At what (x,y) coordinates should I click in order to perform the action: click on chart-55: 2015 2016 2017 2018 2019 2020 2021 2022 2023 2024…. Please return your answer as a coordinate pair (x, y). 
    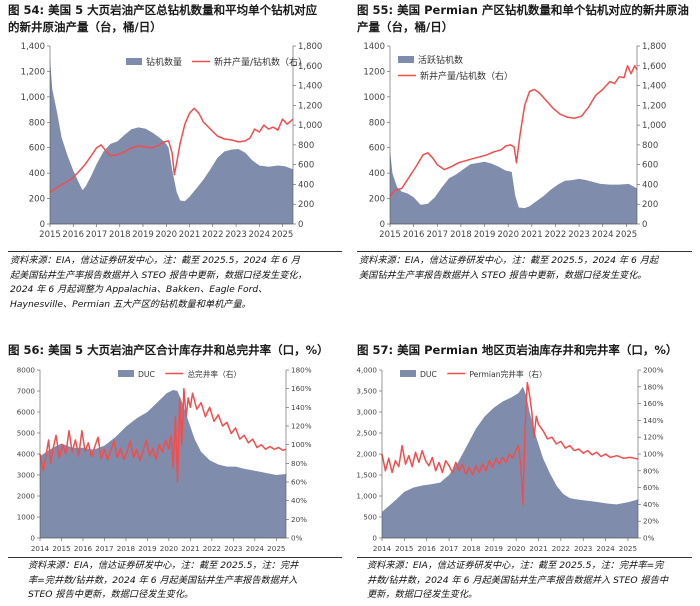
    Looking at the image, I should click on (514, 141).